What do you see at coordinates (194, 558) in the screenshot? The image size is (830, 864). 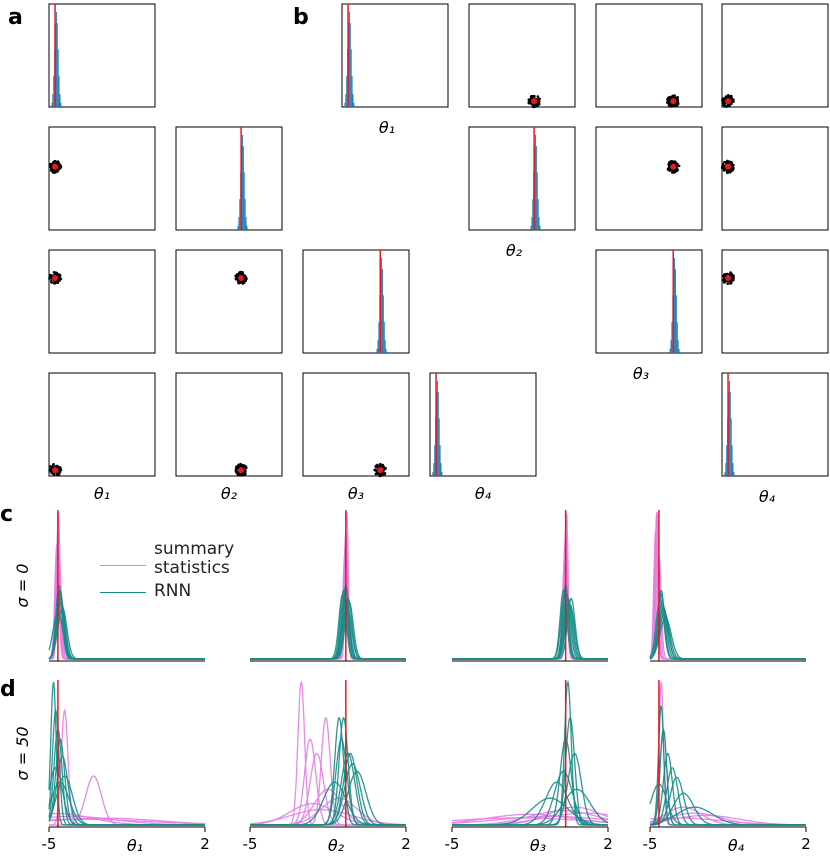 I see `legend-label: summary statistics` at bounding box center [194, 558].